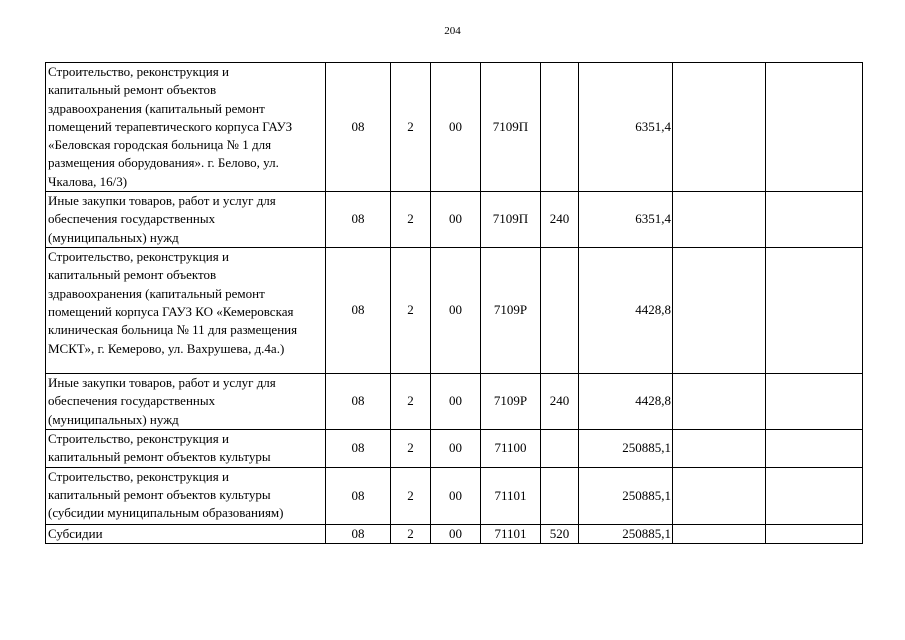  I want to click on page-number: 204, so click(452, 31).